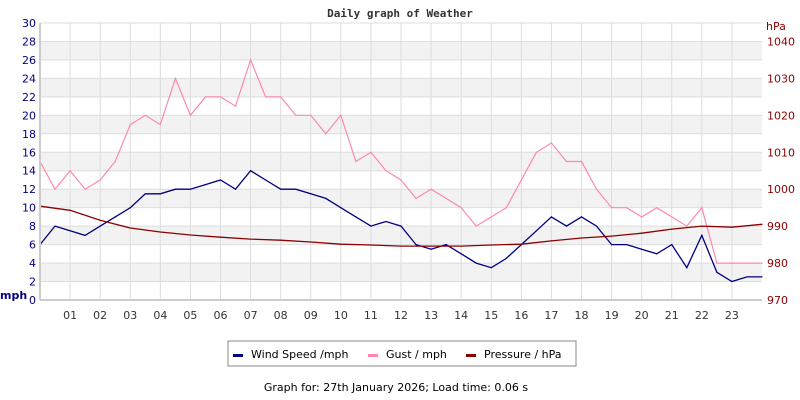  I want to click on y-right-tick: 970, so click(777, 300).